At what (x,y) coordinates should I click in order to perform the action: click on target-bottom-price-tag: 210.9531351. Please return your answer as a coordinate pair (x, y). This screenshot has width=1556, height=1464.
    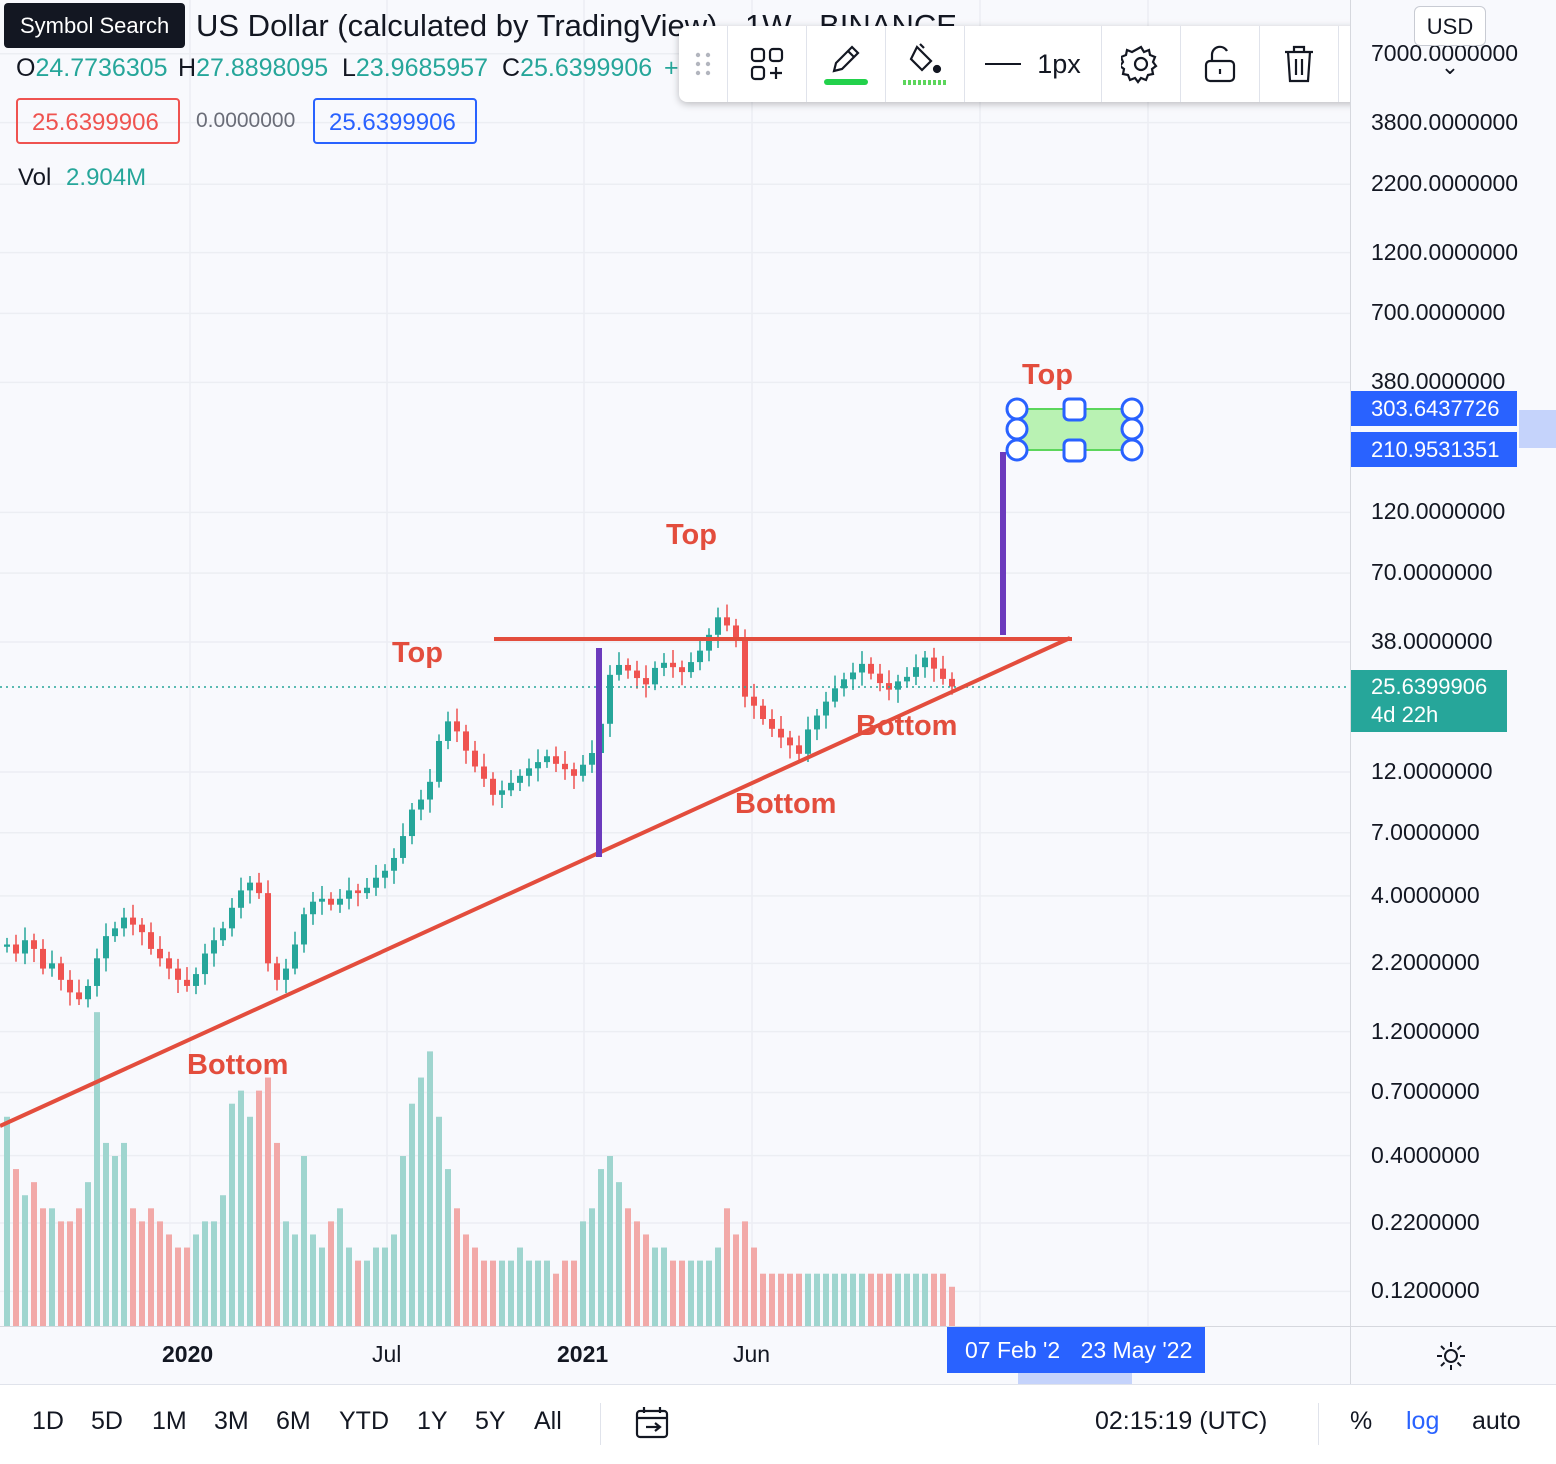
    Looking at the image, I should click on (1434, 449).